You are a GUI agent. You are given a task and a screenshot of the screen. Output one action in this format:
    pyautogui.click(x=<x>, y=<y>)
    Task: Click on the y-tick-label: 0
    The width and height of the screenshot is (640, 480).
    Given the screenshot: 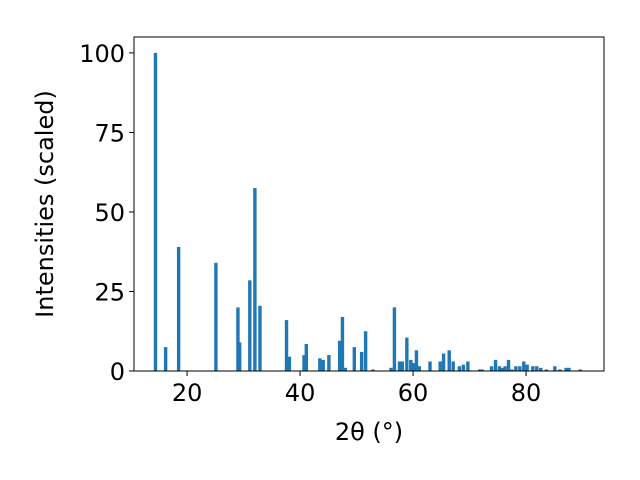 What is the action you would take?
    pyautogui.click(x=117, y=372)
    